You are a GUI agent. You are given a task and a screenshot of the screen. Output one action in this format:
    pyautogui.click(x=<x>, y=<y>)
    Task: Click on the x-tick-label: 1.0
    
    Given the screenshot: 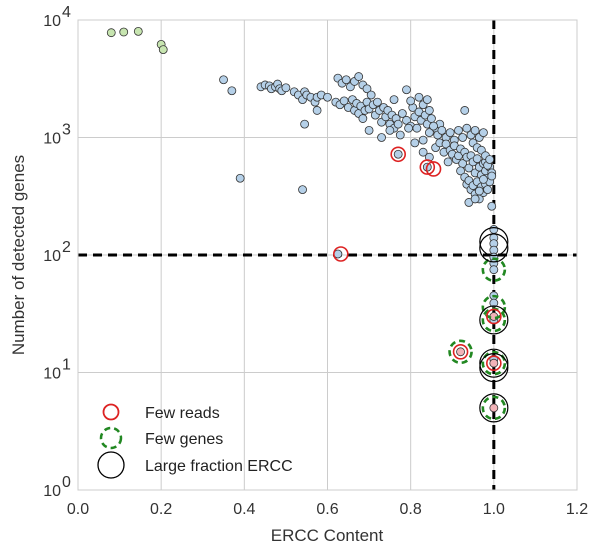 What is the action you would take?
    pyautogui.click(x=494, y=509)
    